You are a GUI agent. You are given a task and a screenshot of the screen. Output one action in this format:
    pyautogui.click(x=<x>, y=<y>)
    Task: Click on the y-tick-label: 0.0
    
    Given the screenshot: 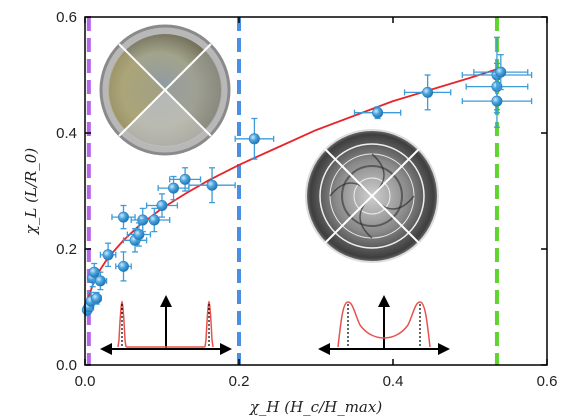 What is the action you would take?
    pyautogui.click(x=66, y=365)
    